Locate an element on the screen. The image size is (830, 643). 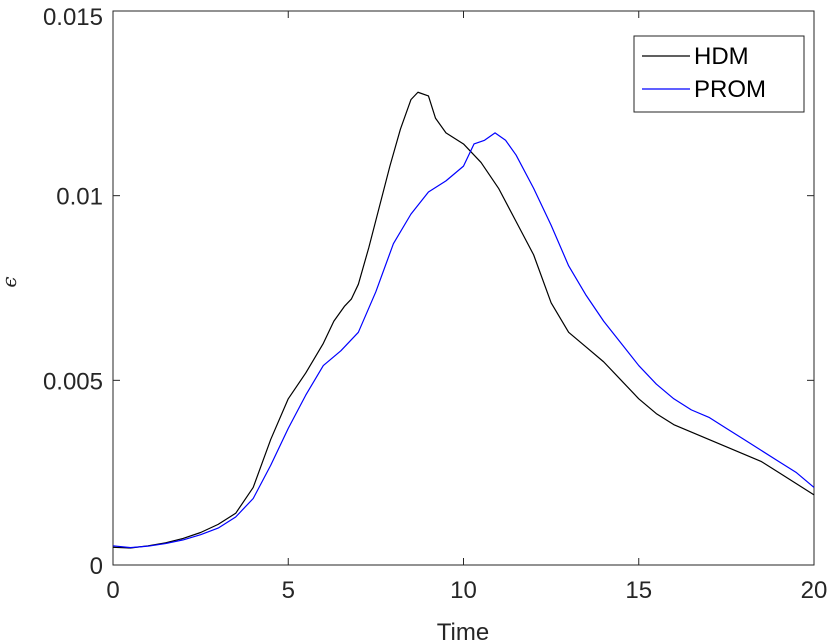
x-tick-label: 20 is located at coordinates (814, 590).